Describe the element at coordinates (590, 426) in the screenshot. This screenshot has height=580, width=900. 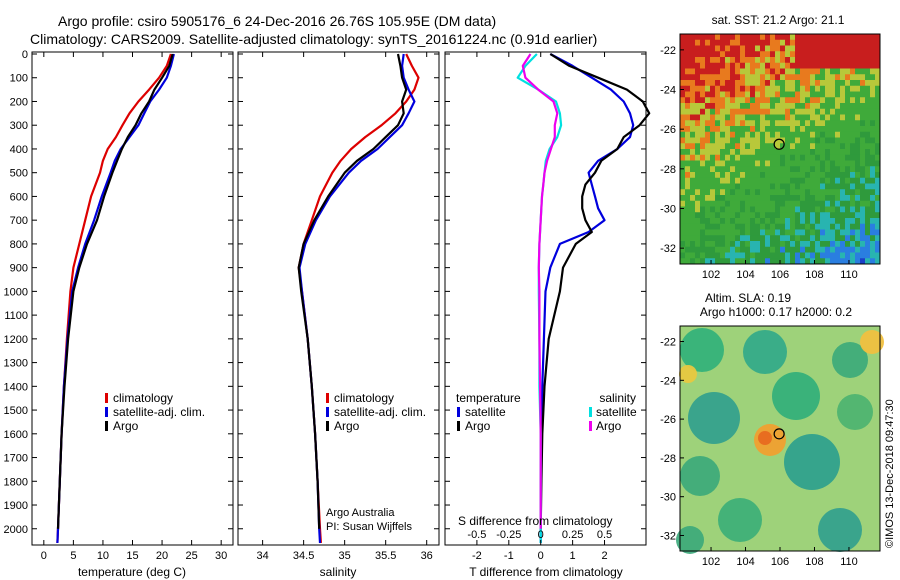
I see `legend-swatch-sal-argo` at that location.